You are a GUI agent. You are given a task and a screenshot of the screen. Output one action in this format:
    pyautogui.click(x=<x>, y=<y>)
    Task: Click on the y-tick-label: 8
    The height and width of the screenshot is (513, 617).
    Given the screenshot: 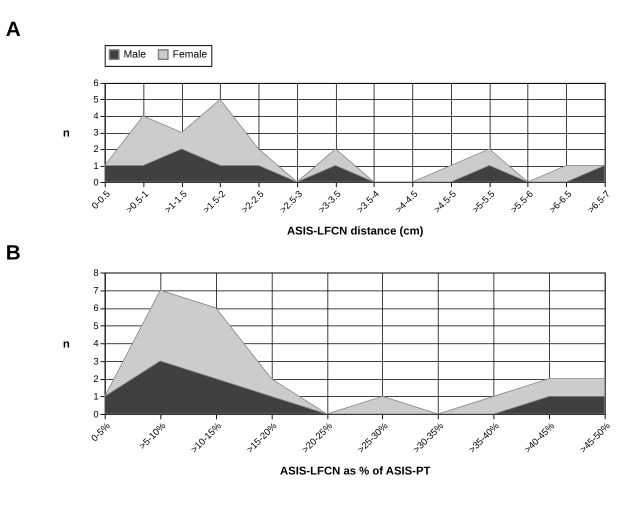 What is the action you would take?
    pyautogui.click(x=96, y=272)
    